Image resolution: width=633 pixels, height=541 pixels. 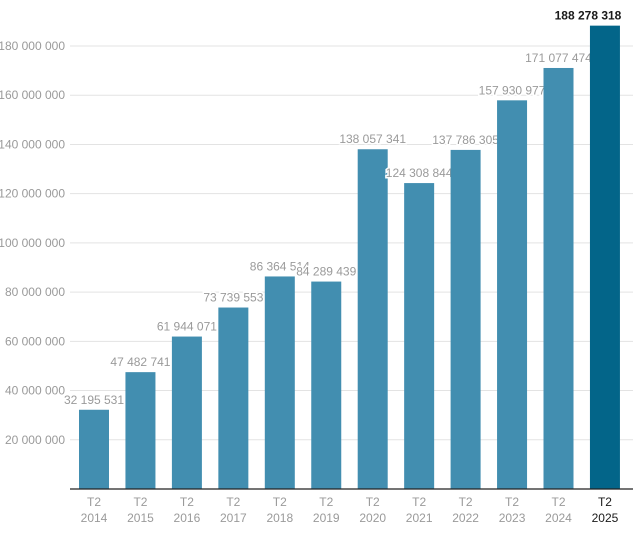 What do you see at coordinates (233, 298) in the screenshot?
I see `data-label: 73 739 553` at bounding box center [233, 298].